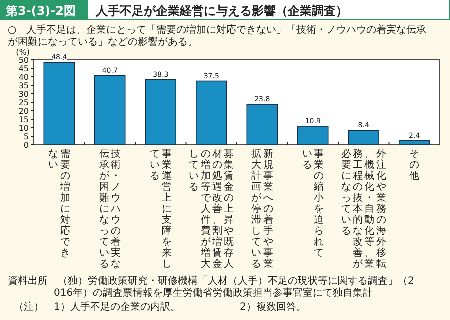 The image size is (450, 320). I want to click on chart-title: 人手不足が企業経営に与える影響（企業調査）, so click(221, 11).